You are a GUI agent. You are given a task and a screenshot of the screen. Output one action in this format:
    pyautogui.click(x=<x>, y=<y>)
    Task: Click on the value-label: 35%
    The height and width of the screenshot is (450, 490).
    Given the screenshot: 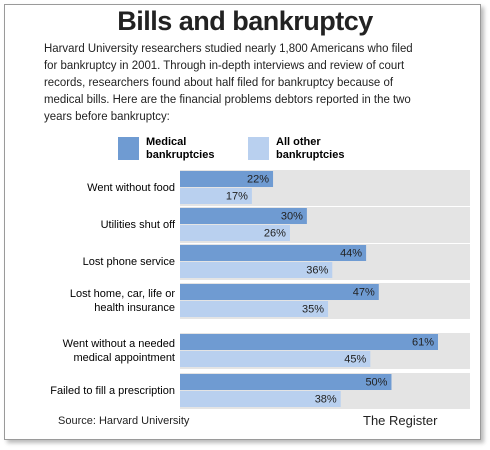 What is the action you would take?
    pyautogui.click(x=313, y=309)
    